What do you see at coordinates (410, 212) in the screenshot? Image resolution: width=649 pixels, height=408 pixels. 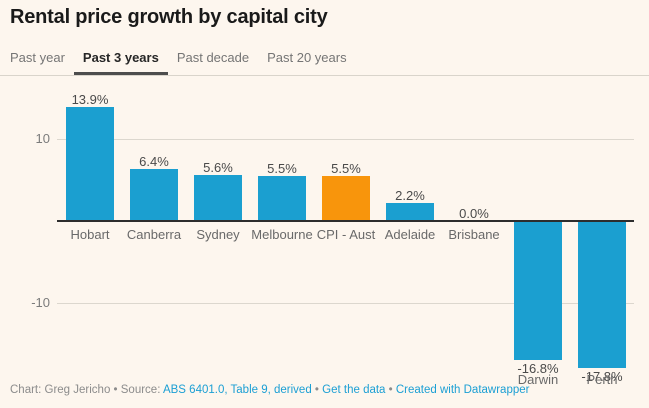 I see `bar-adelaide` at bounding box center [410, 212].